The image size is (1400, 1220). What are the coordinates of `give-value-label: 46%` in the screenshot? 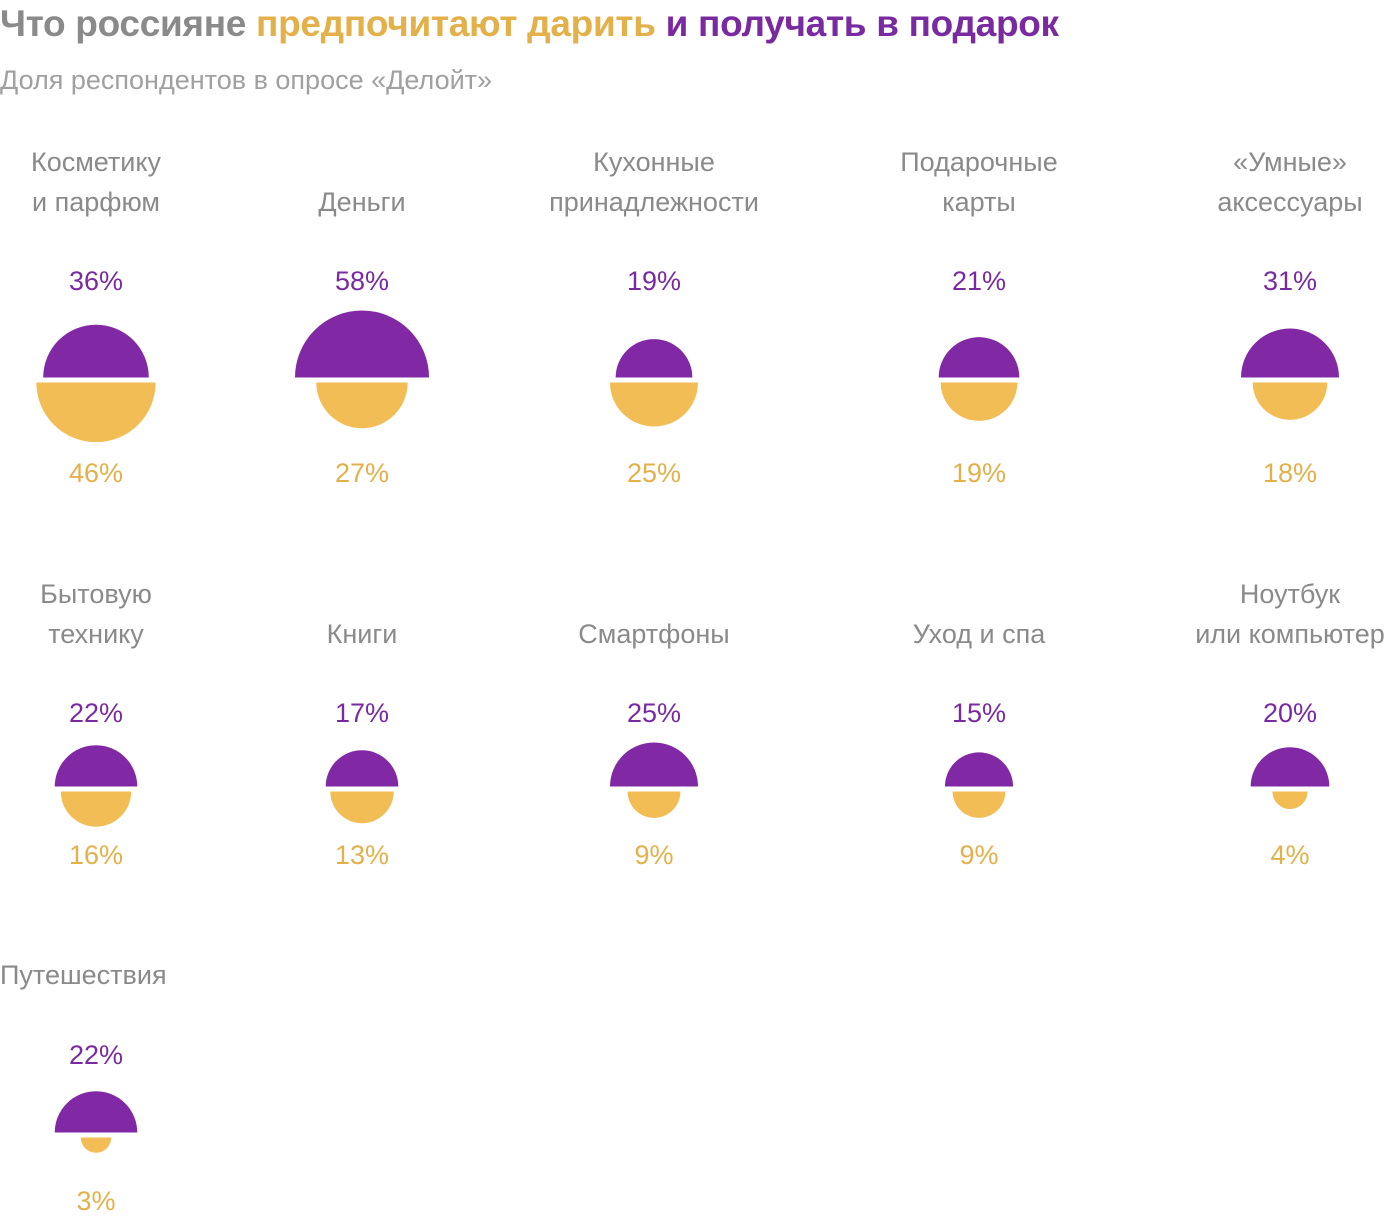 It's located at (96, 473).